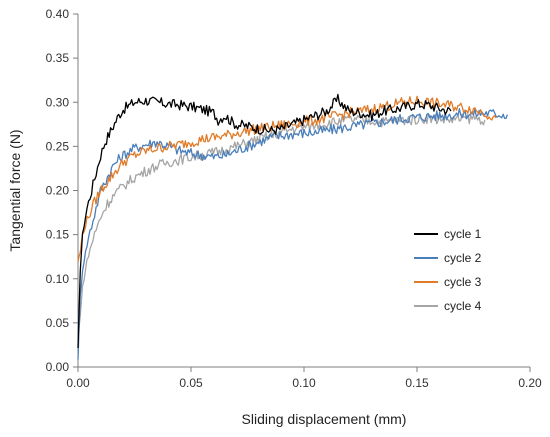  I want to click on y-tick-label: 0.15, so click(58, 235).